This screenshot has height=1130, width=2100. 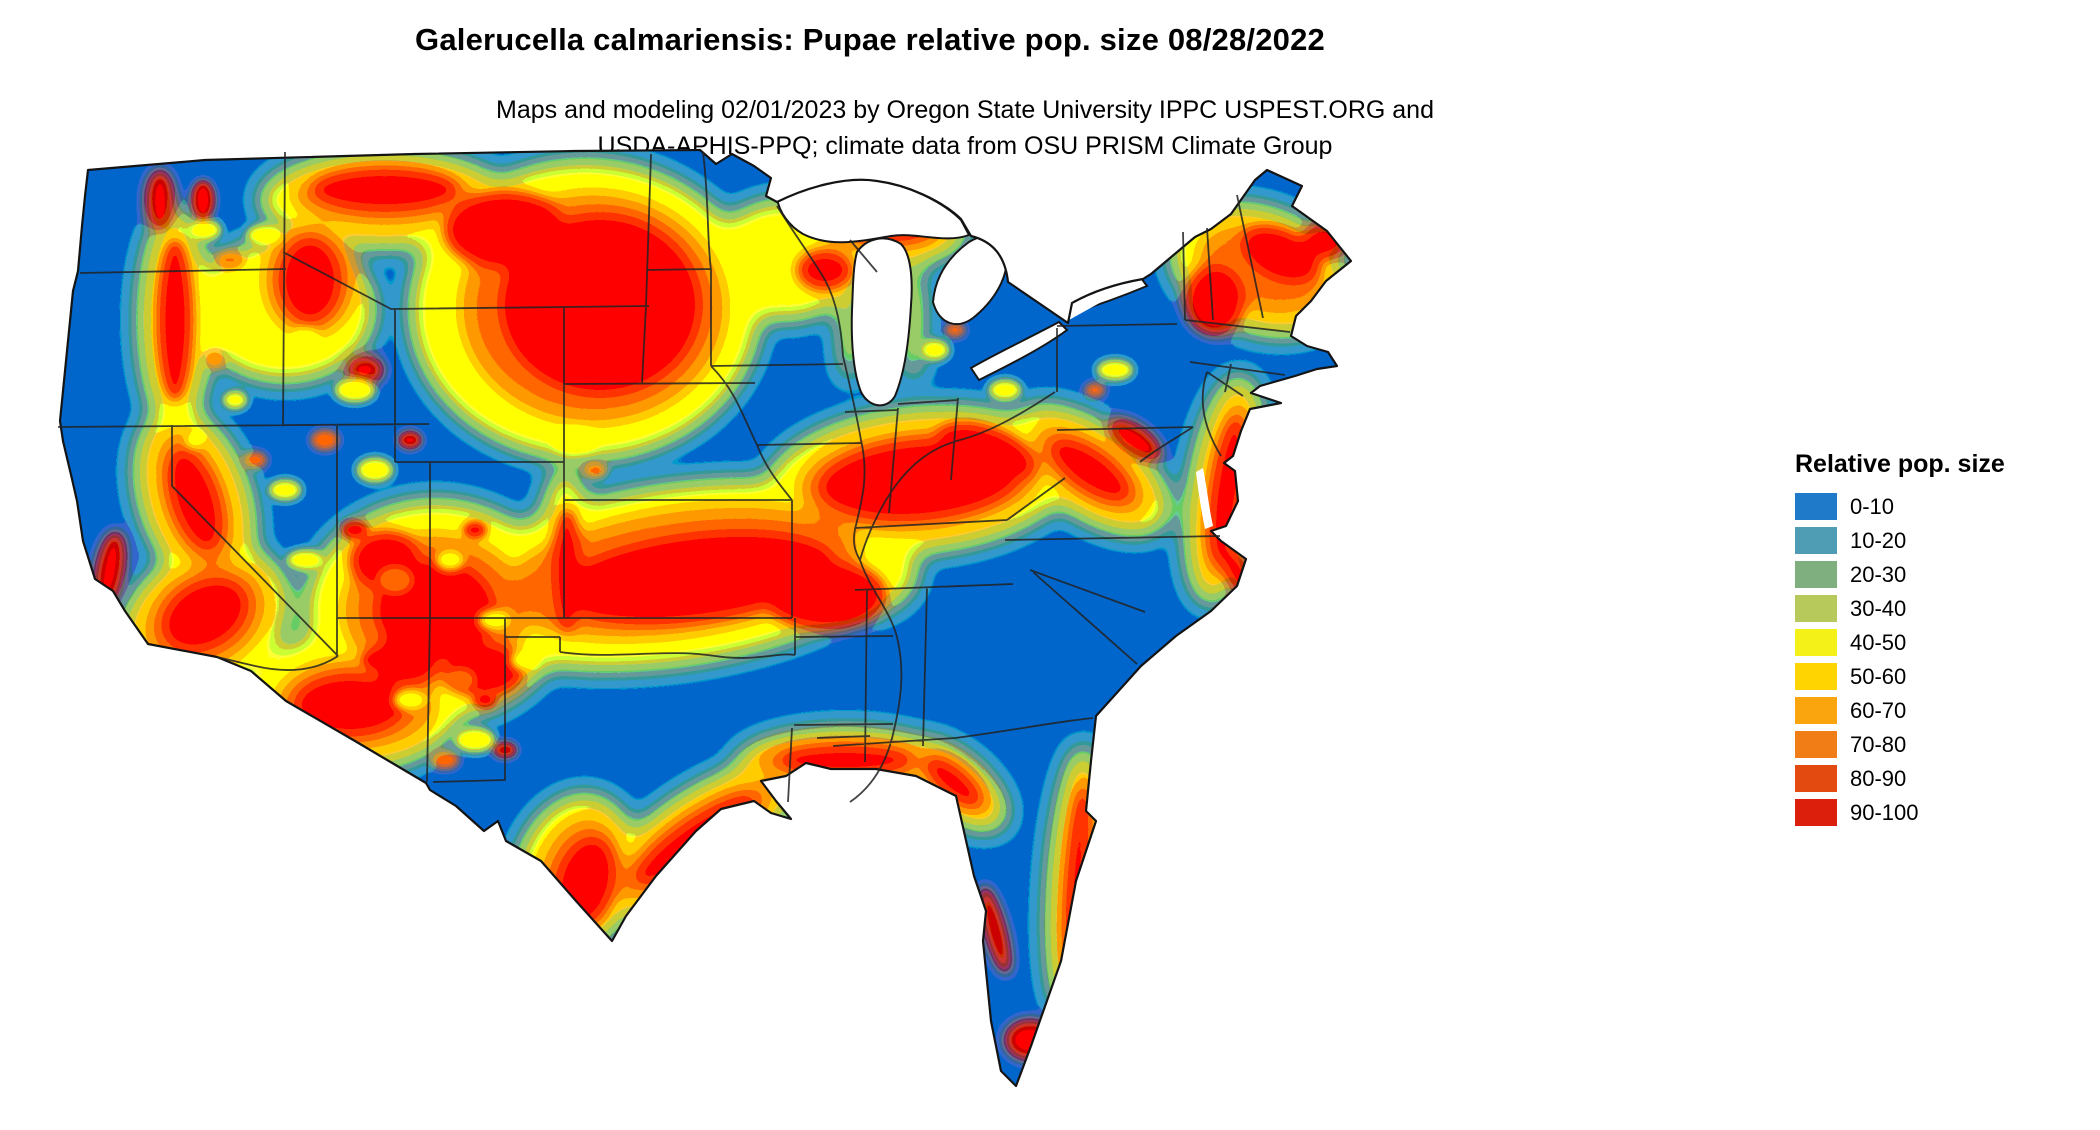 What do you see at coordinates (1204, 498) in the screenshot?
I see `chesapeake-bay` at bounding box center [1204, 498].